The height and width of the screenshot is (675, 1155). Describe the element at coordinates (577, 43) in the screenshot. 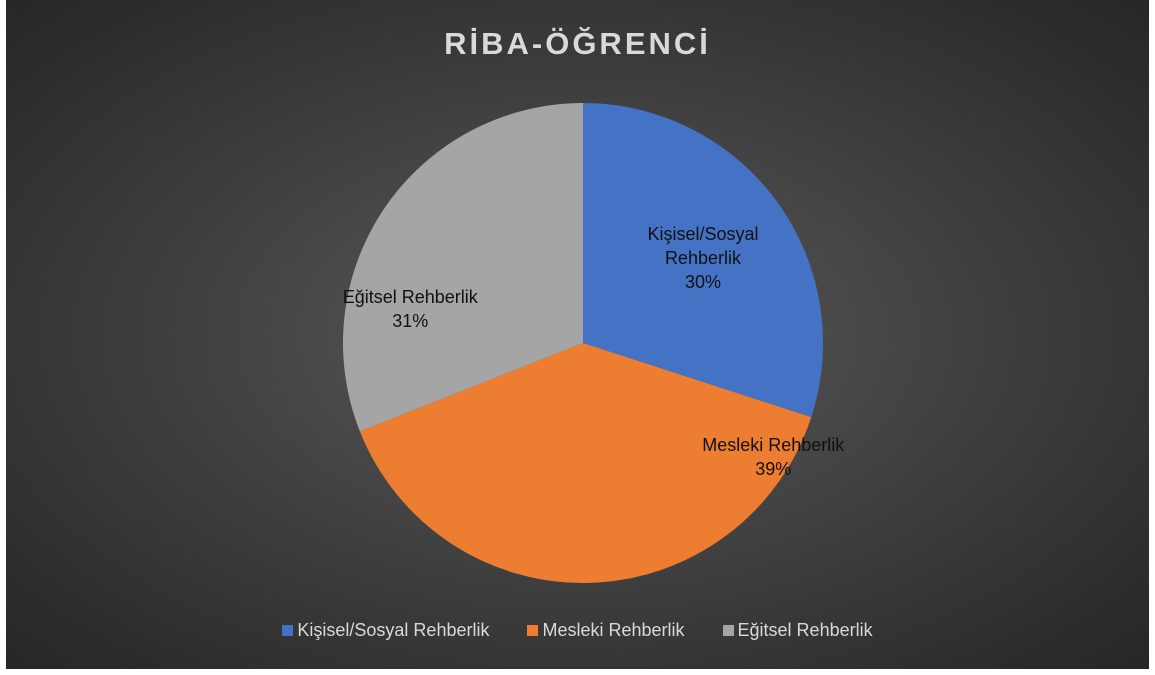

I see `chart-title: RİBA-ÖĞRENCİ` at that location.